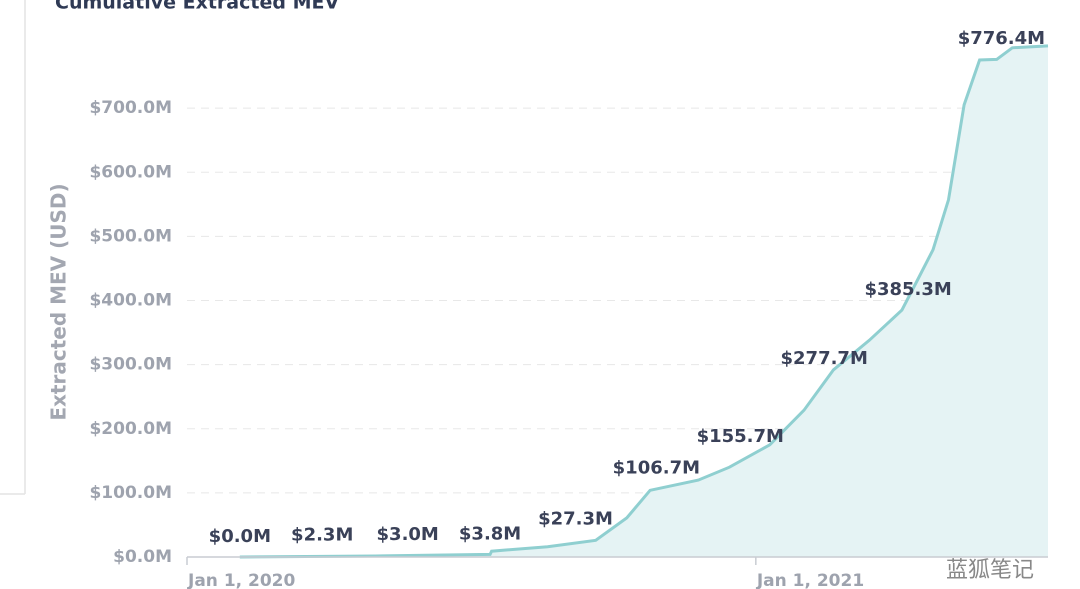 This screenshot has width=1080, height=589. Describe the element at coordinates (130, 172) in the screenshot. I see `y-tick-label: $600.0M` at that location.